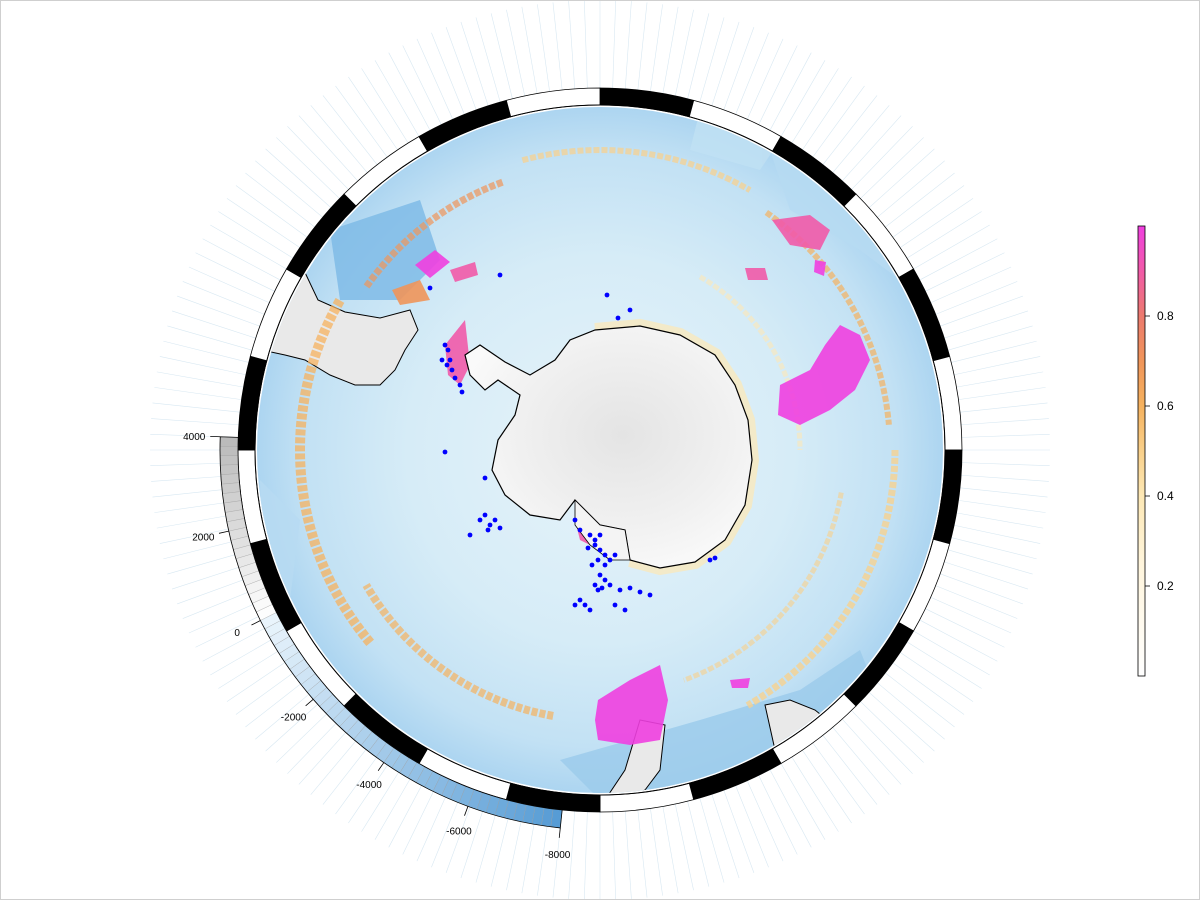  I want to click on probability-tick-label: 0.6, so click(1165, 406).